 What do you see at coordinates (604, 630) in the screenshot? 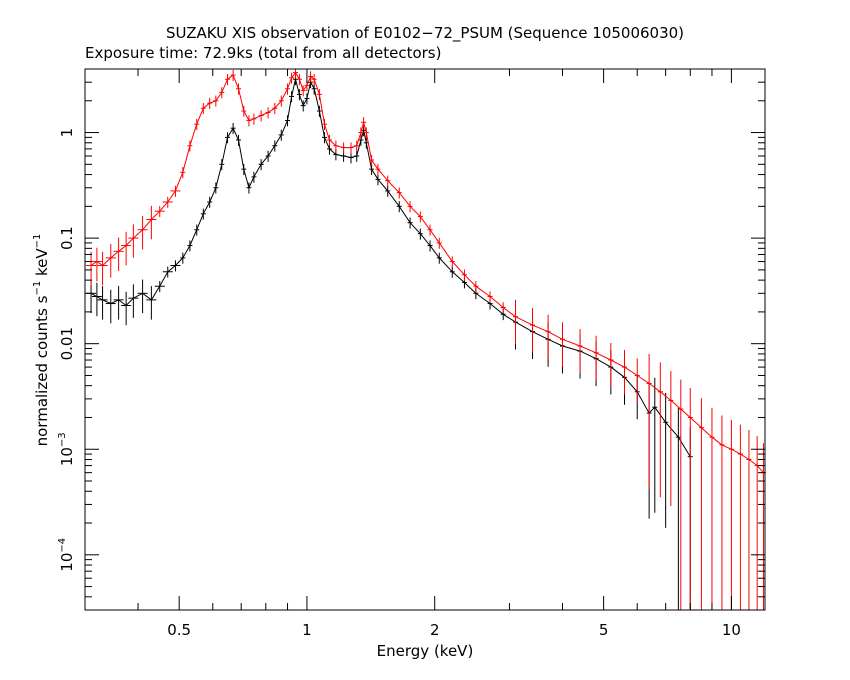
I see `x-tick-label: 5` at bounding box center [604, 630].